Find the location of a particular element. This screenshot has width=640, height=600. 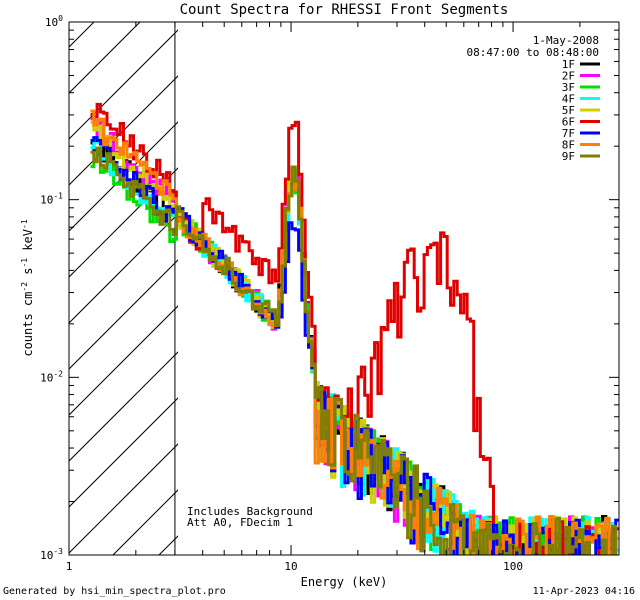

time-range-label: 08:47:00 to 08:48:00 is located at coordinates (533, 52).